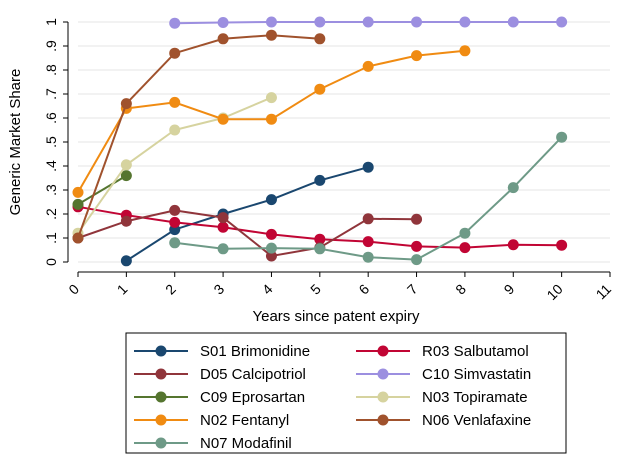 The width and height of the screenshot is (623, 457). Describe the element at coordinates (51, 238) in the screenshot. I see `y-tick-label: .1` at that location.